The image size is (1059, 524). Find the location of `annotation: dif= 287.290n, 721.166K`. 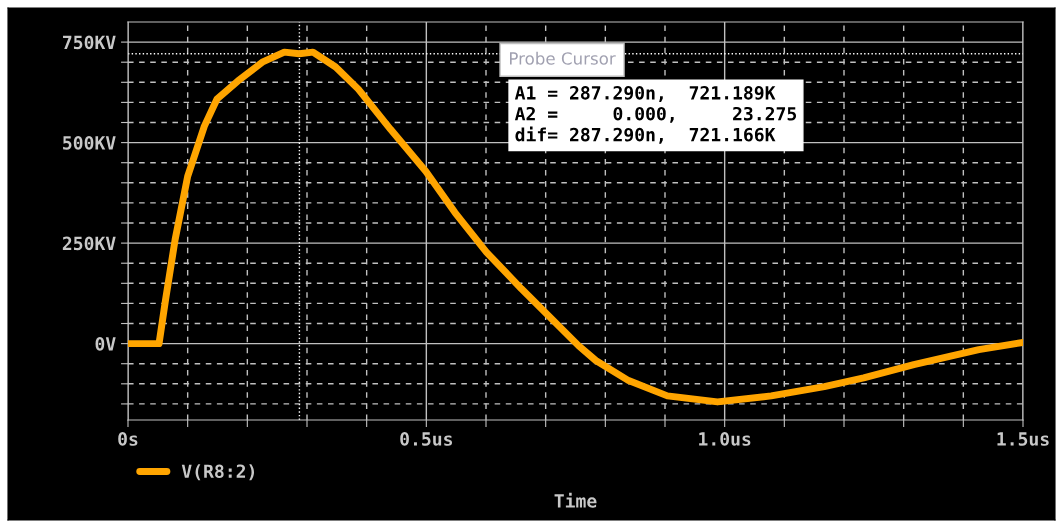

annotation: dif= 287.290n, 721.166K is located at coordinates (645, 135).